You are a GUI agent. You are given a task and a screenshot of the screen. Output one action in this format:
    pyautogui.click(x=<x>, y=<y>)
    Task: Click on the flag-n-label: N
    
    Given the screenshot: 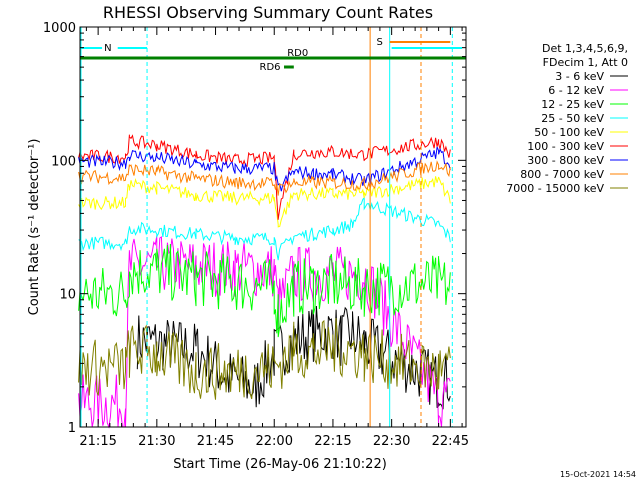 What is the action you would take?
    pyautogui.click(x=107, y=48)
    